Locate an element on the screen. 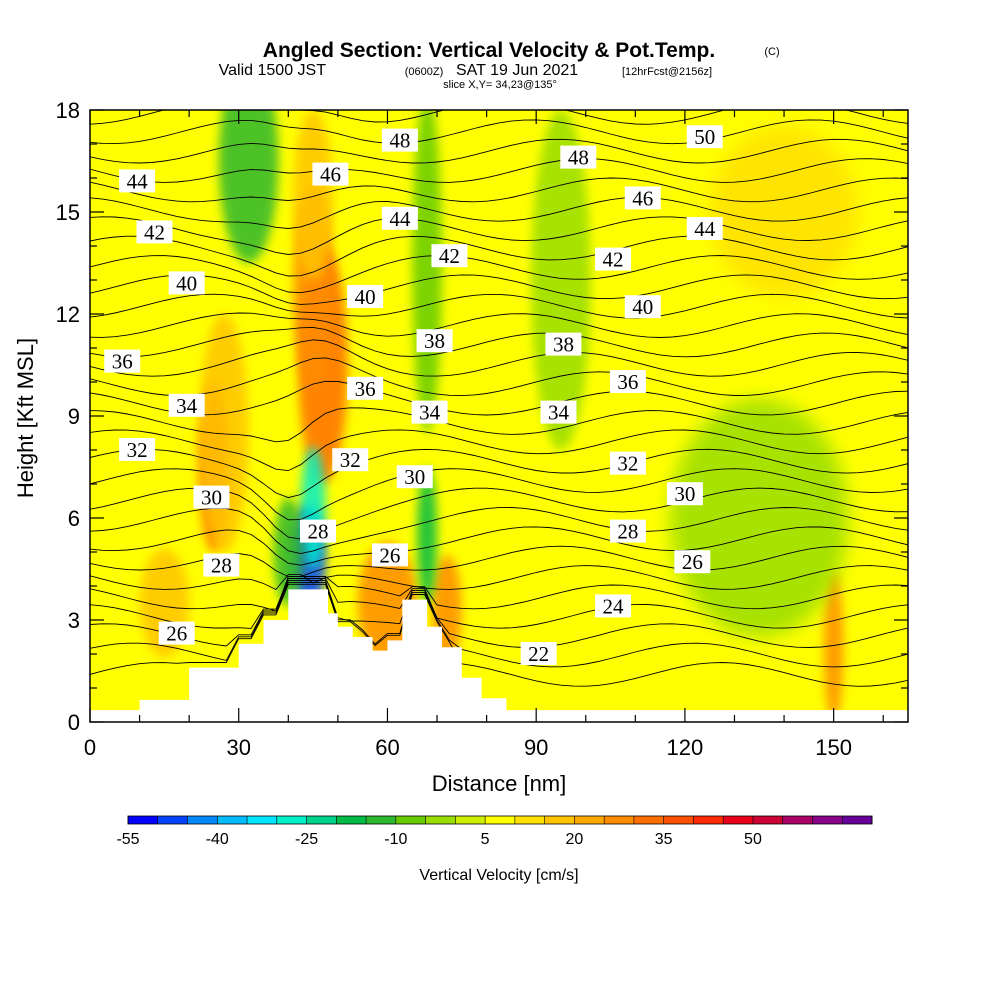 The width and height of the screenshot is (1000, 1000). svg-text: 26 is located at coordinates (176, 634).